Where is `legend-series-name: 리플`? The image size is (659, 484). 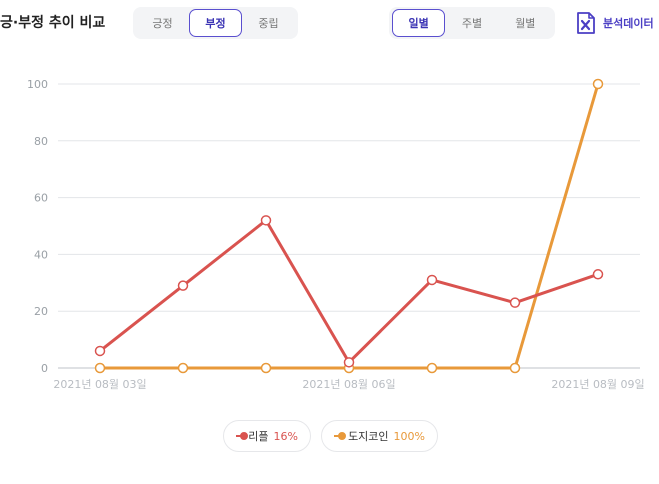
legend-series-name: 리플 is located at coordinates (258, 436).